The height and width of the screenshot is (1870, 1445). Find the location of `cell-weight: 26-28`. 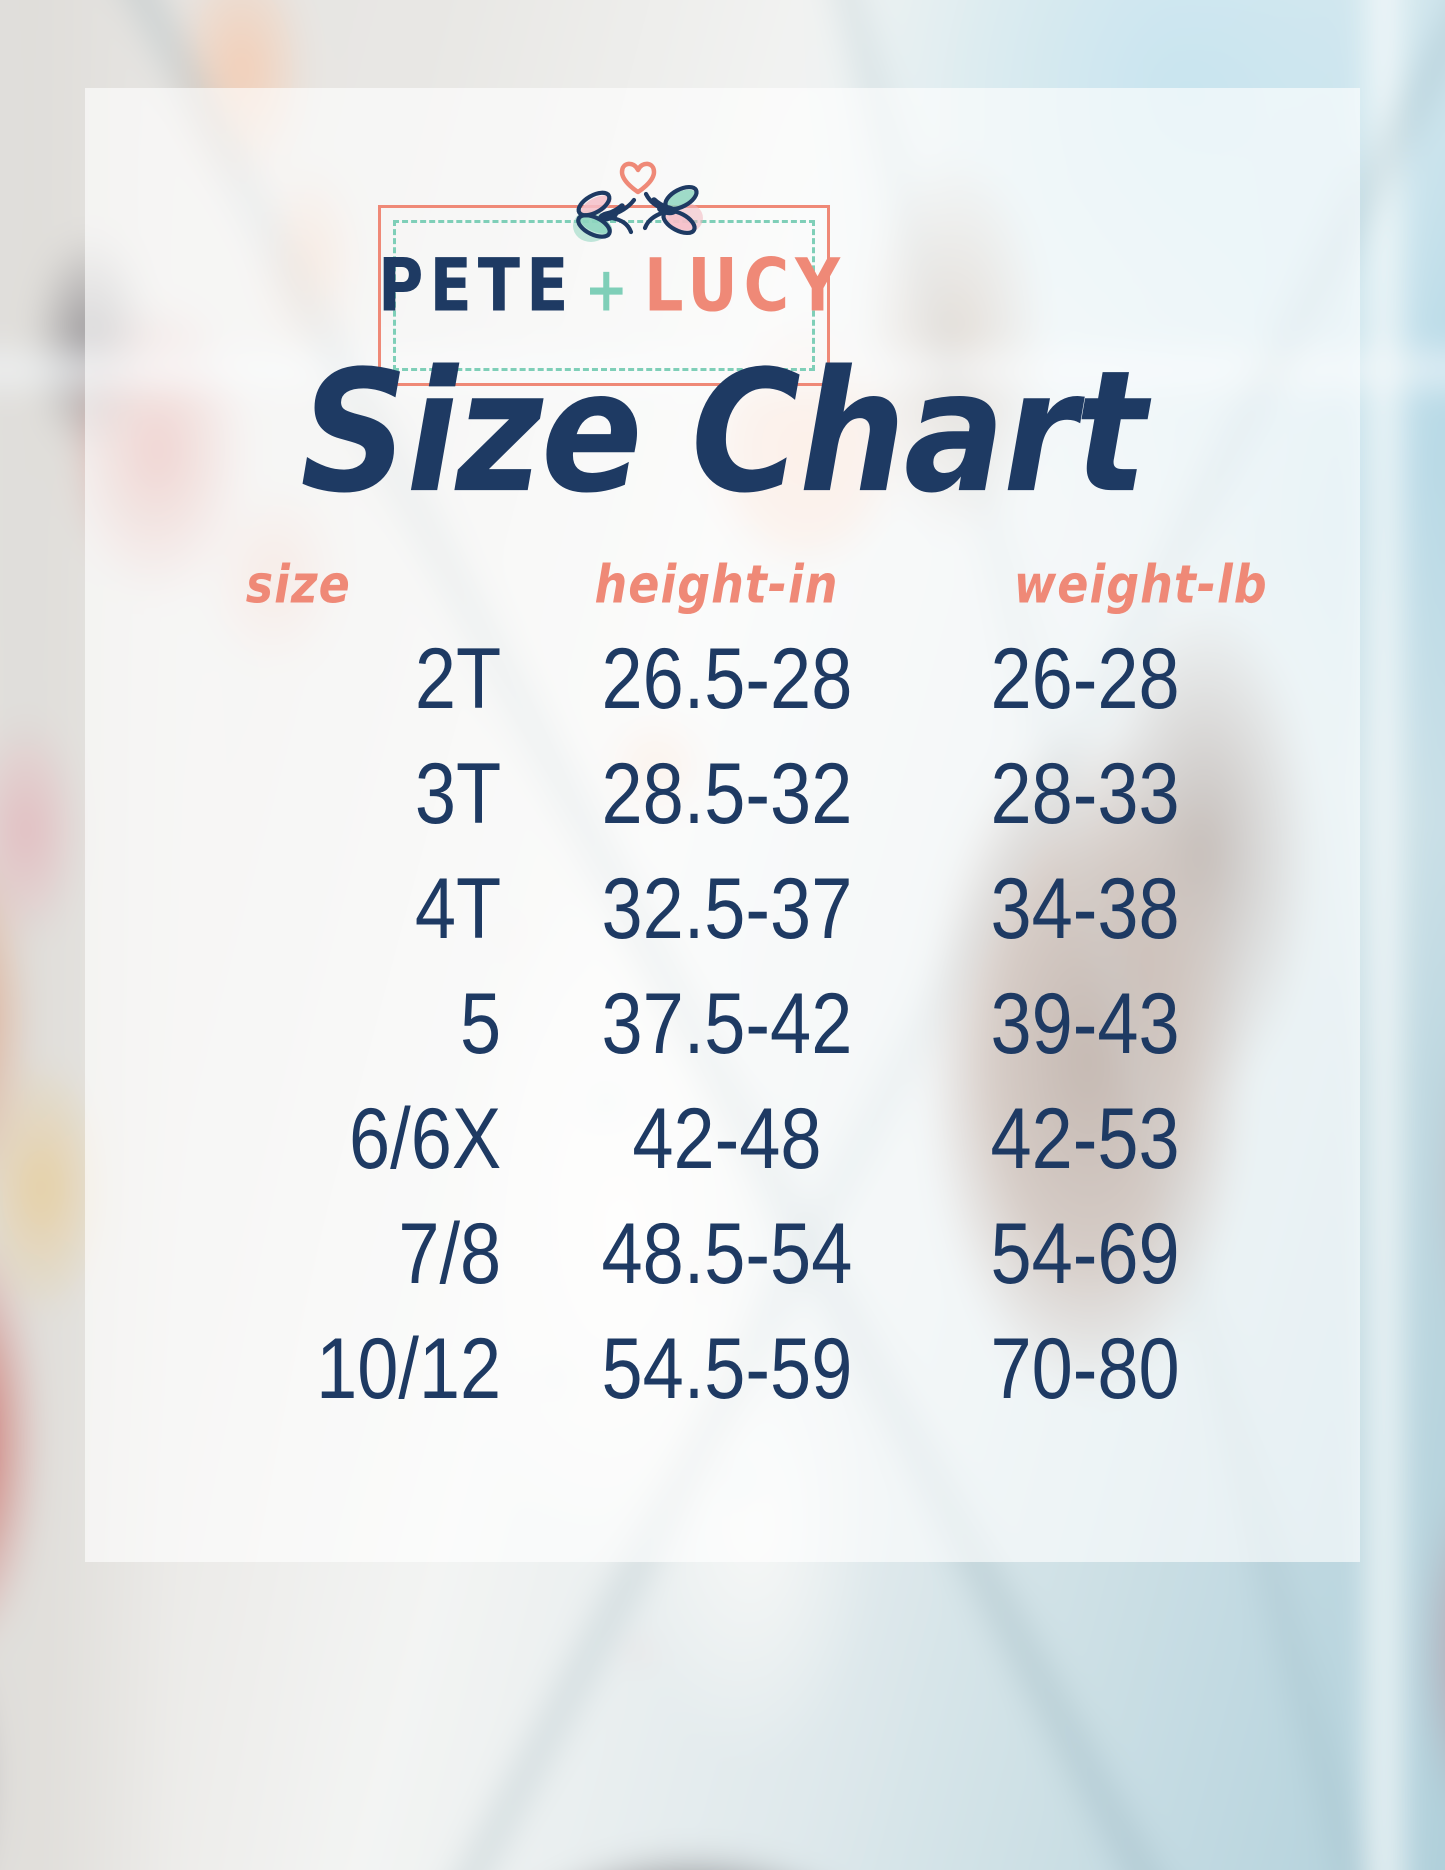

cell-weight: 26-28 is located at coordinates (1085, 679).